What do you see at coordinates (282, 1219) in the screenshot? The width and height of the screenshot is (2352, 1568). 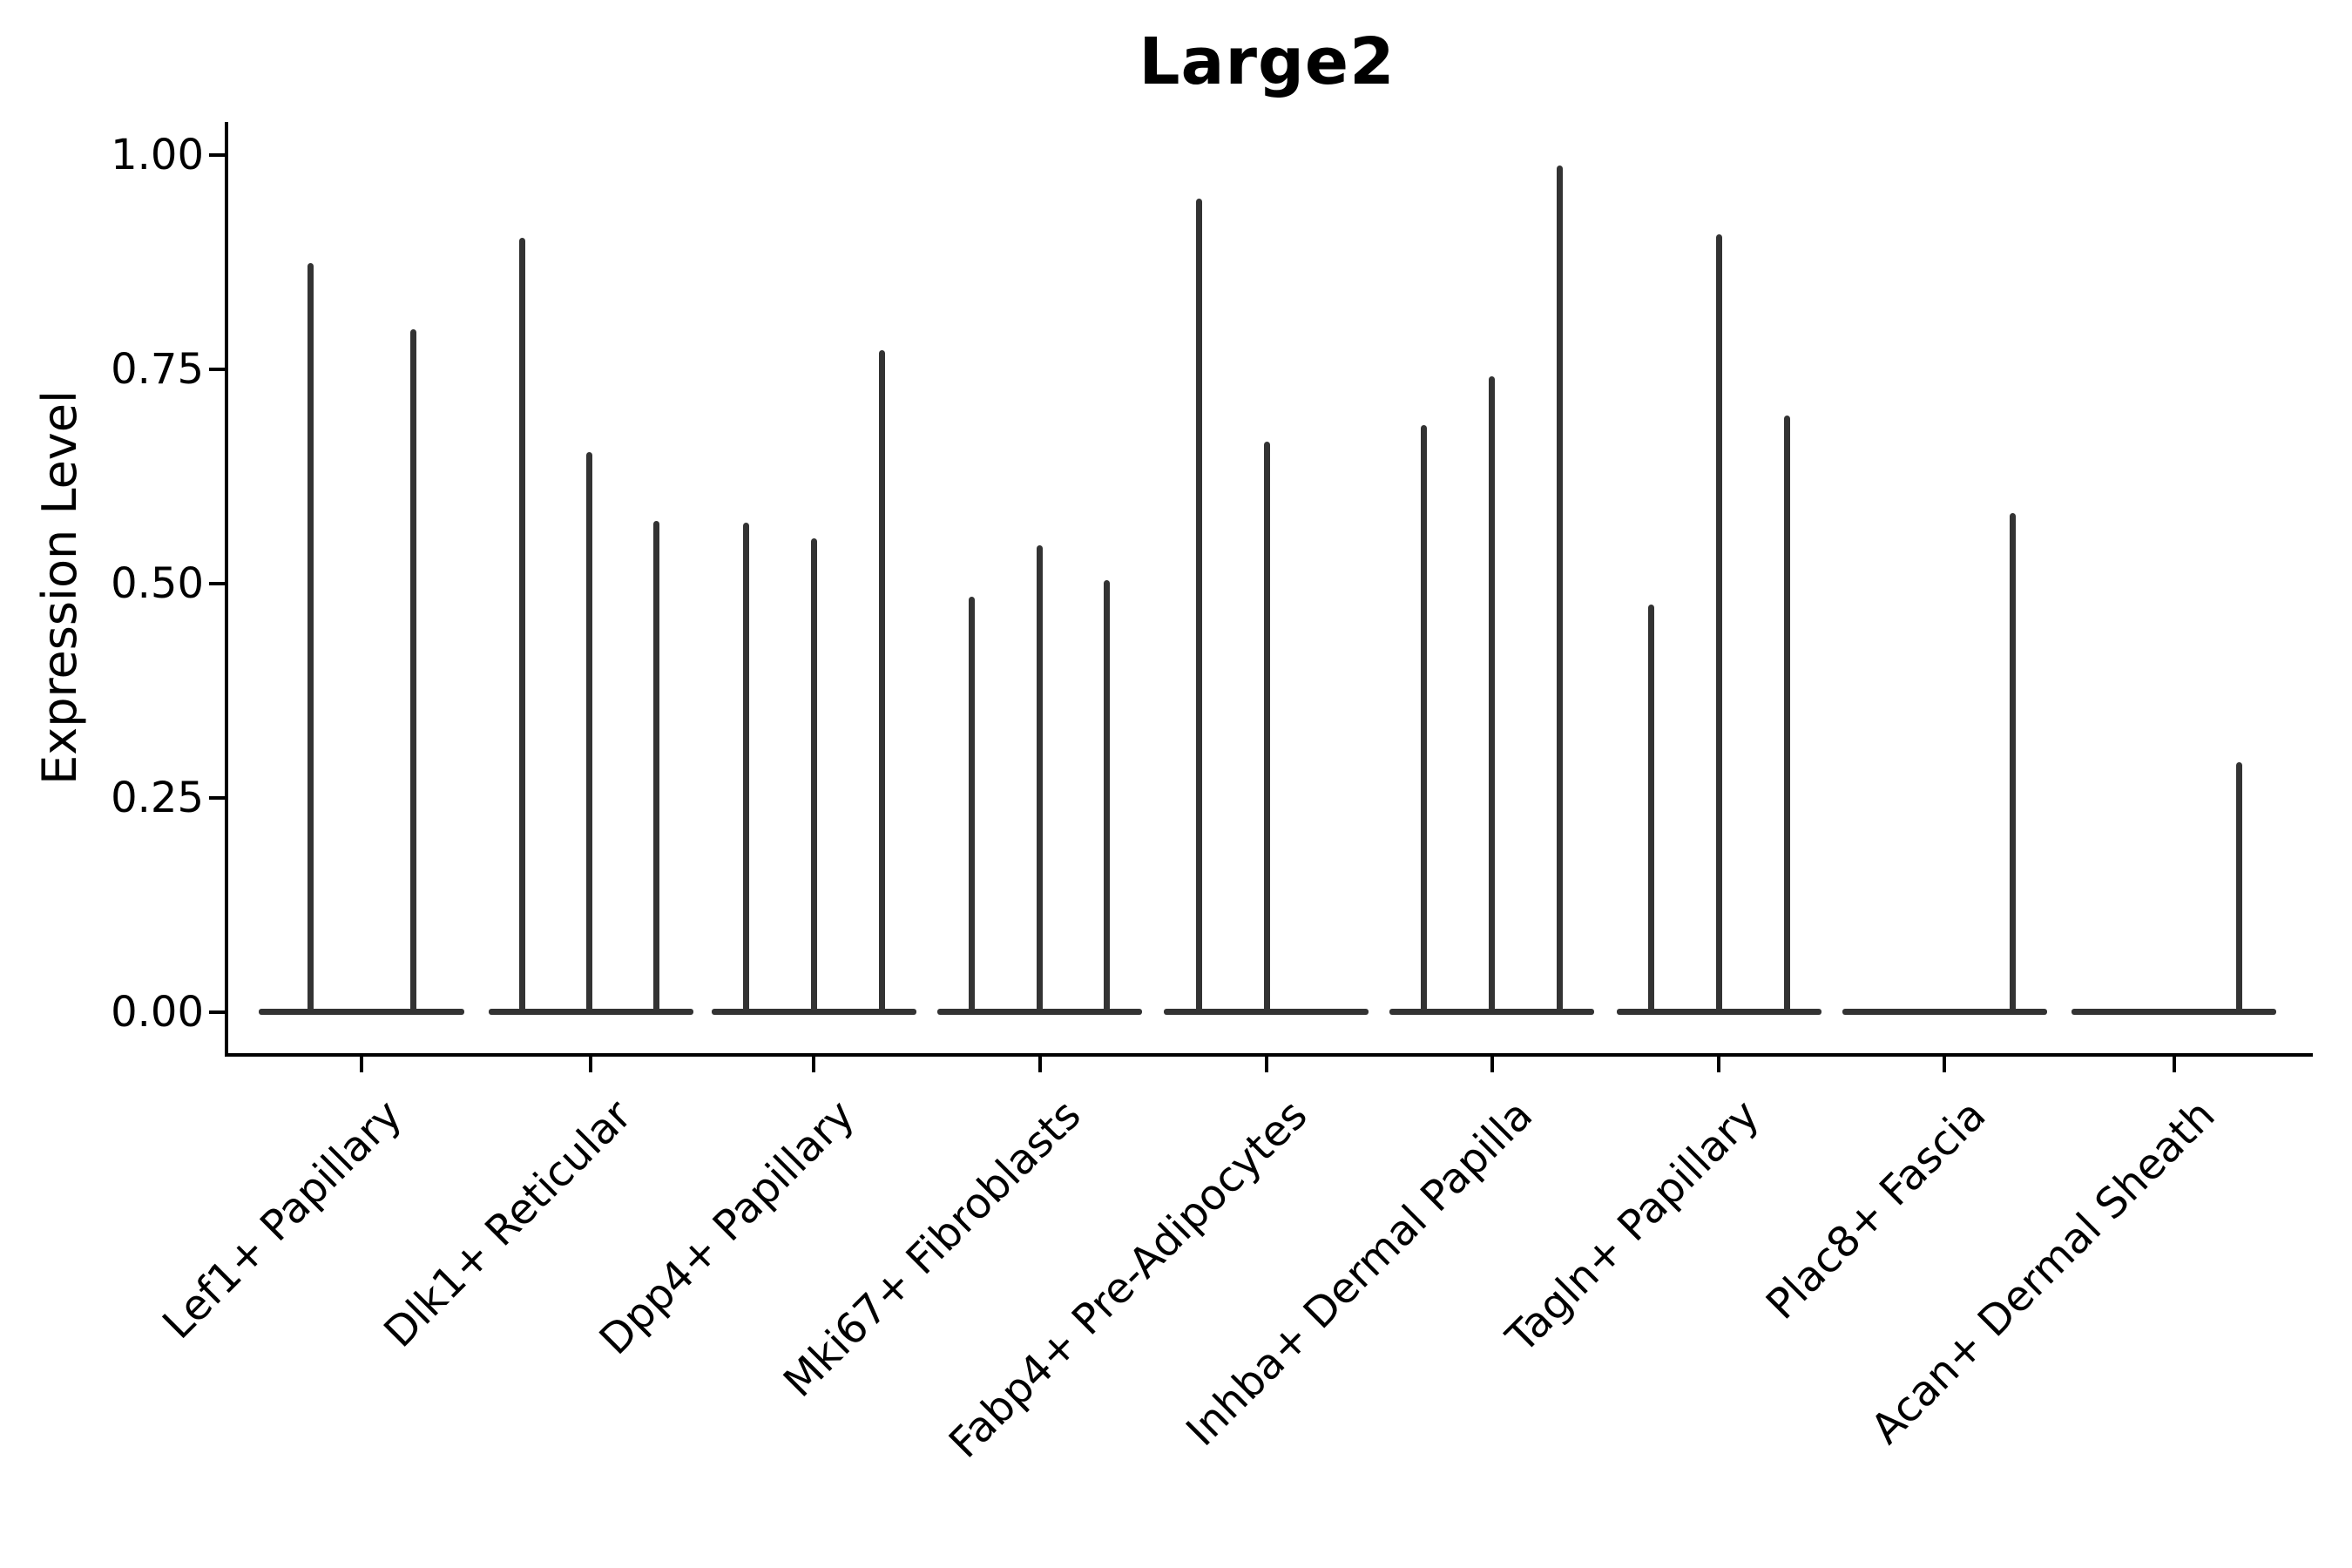 I see `x-category-label: Lef1+ Papillary` at bounding box center [282, 1219].